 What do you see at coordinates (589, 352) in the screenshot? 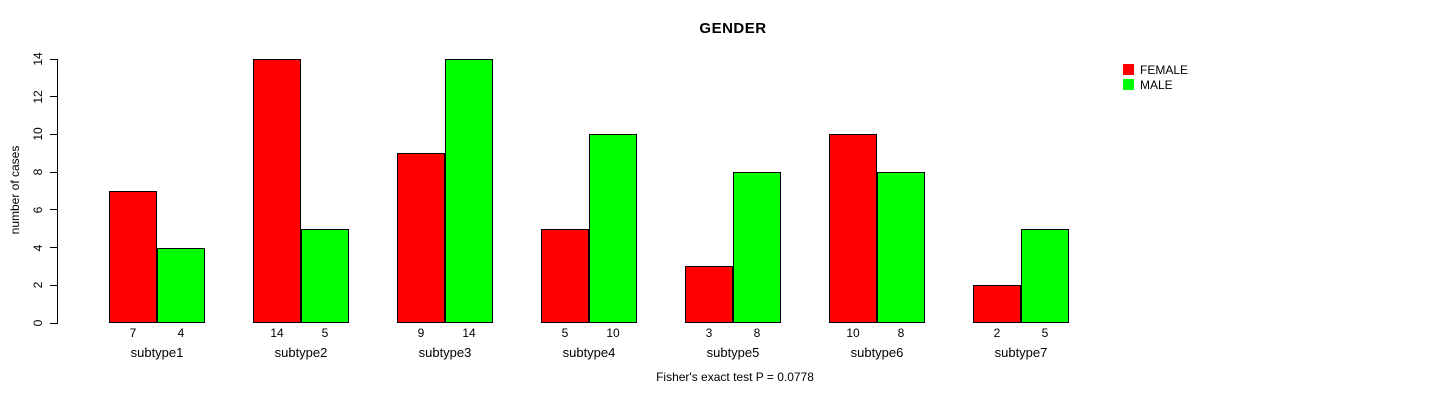
I see `category-label-subtype4: subtype4` at bounding box center [589, 352].